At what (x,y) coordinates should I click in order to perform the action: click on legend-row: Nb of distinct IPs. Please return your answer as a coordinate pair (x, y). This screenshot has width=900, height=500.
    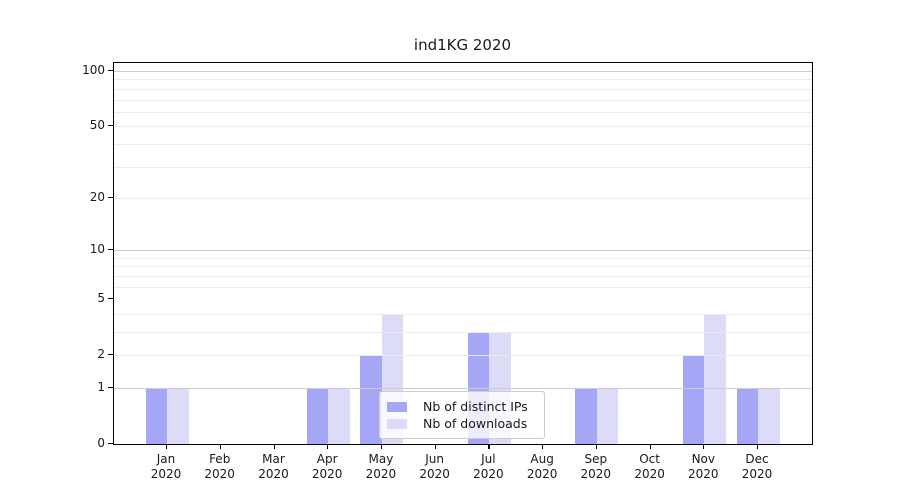
    Looking at the image, I should click on (461, 406).